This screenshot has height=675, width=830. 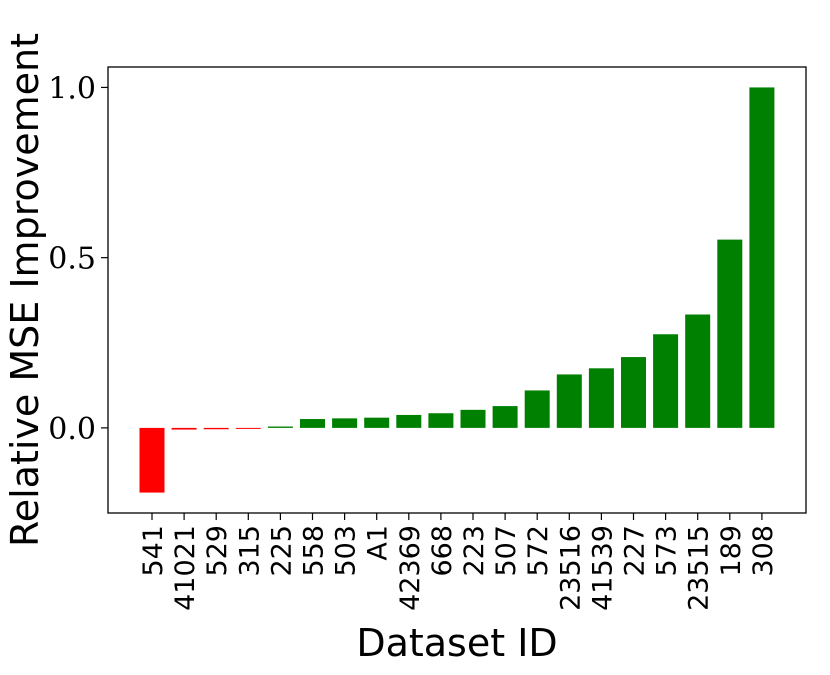 I want to click on x-tick-label: 541, so click(x=153, y=551).